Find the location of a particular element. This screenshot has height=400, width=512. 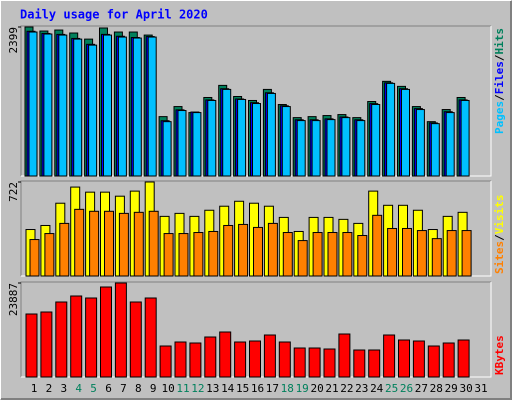

x-tick-label: 5 is located at coordinates (93, 388).